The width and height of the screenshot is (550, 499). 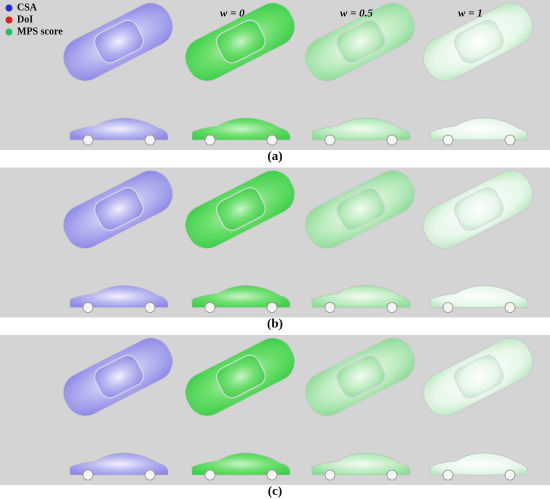 I want to click on legend-label: MPS score, so click(x=40, y=31).